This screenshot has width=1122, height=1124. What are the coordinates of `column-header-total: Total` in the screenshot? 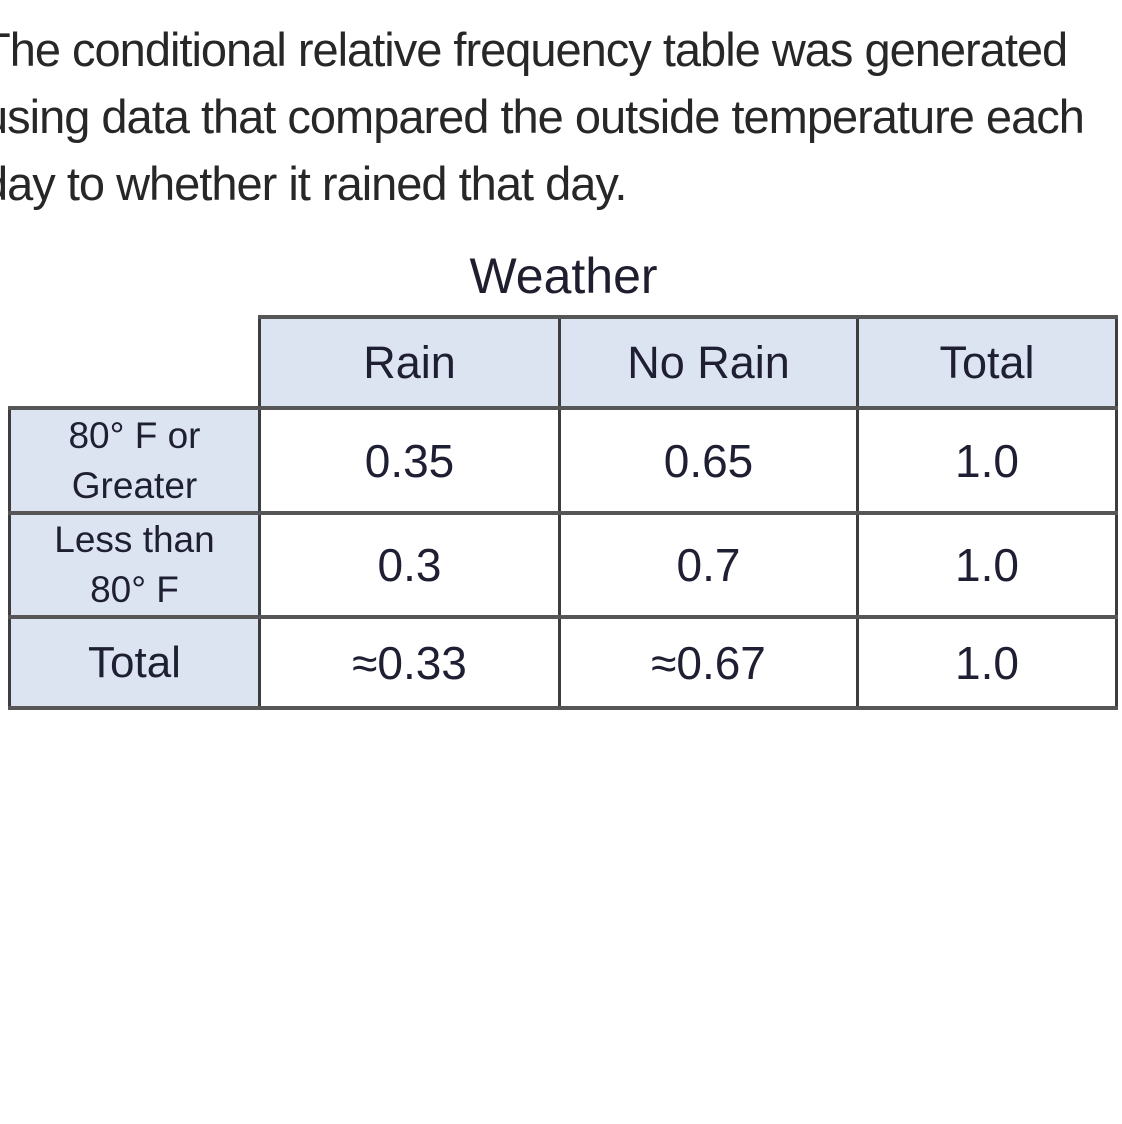 It's located at (987, 362).